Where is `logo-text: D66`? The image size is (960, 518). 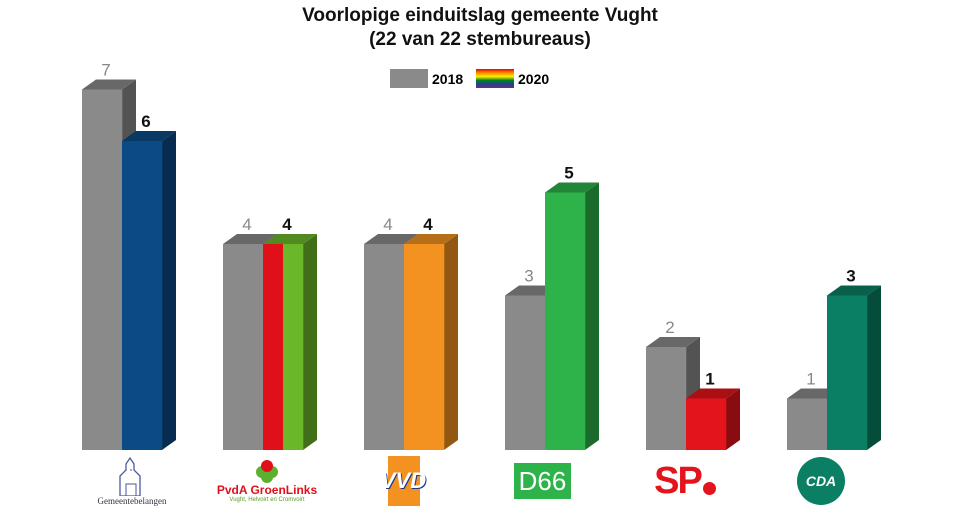 logo-text: D66 is located at coordinates (542, 481).